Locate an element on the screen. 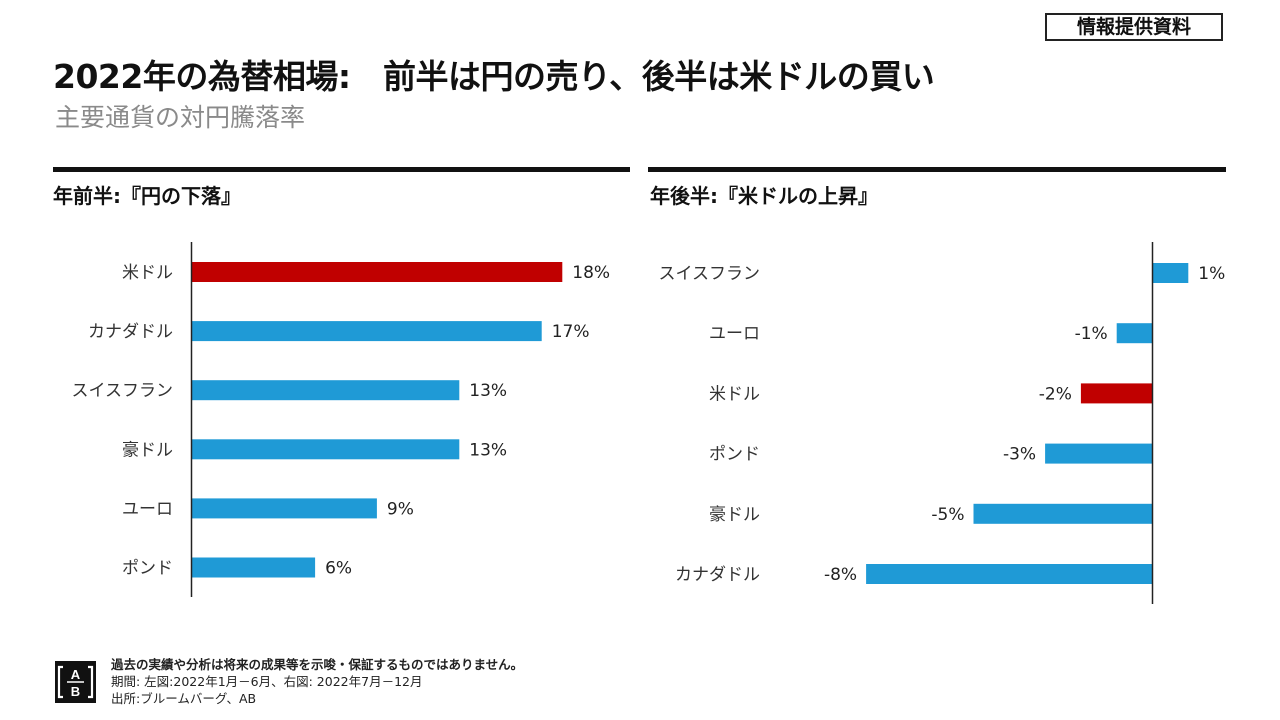 The height and width of the screenshot is (720, 1280). info-material-badge: 情報提供資料 is located at coordinates (1134, 27).